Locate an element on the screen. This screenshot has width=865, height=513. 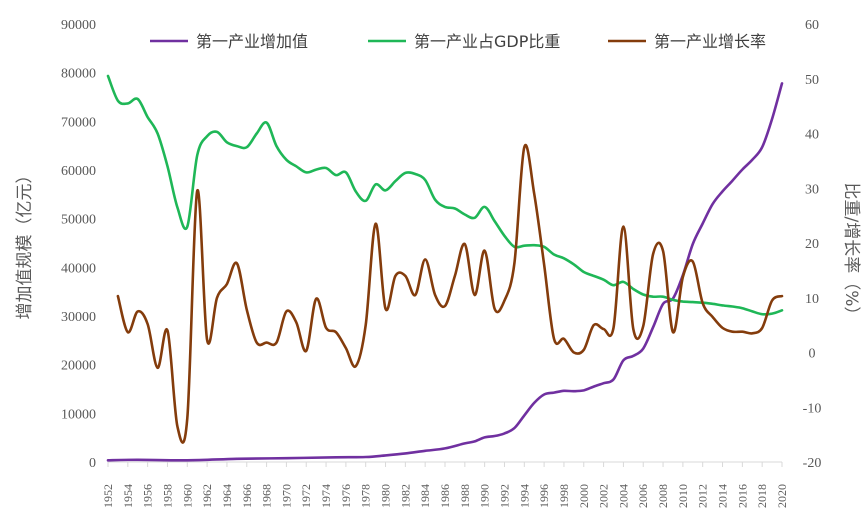
x-tick-label: 1970 is located at coordinates (286, 496).